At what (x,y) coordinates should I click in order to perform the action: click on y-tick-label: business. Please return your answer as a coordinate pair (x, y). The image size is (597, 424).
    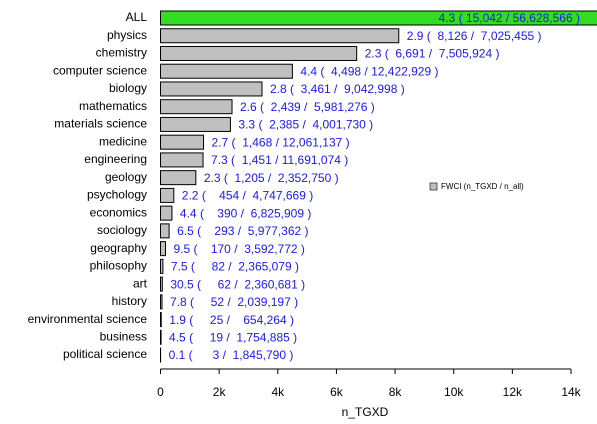
    Looking at the image, I should click on (123, 336).